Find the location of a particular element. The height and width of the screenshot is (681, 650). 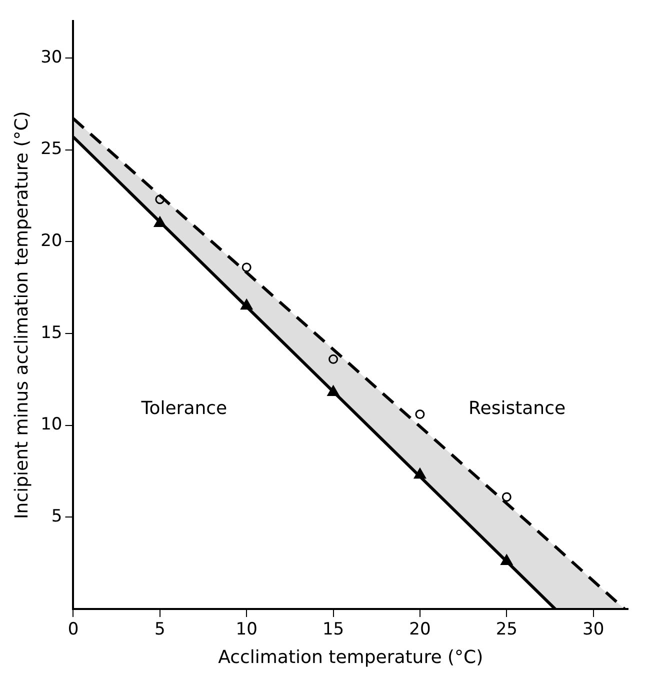

x-tick-label: 15 is located at coordinates (333, 630).